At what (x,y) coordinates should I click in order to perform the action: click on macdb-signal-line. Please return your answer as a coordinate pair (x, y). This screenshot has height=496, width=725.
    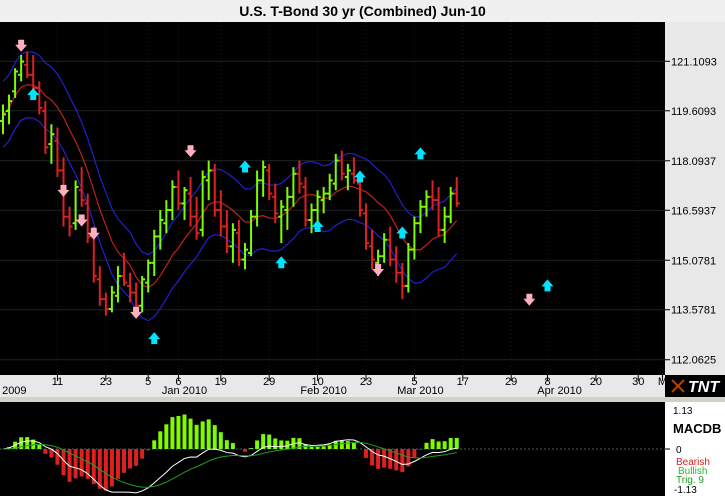
    Looking at the image, I should click on (229, 464).